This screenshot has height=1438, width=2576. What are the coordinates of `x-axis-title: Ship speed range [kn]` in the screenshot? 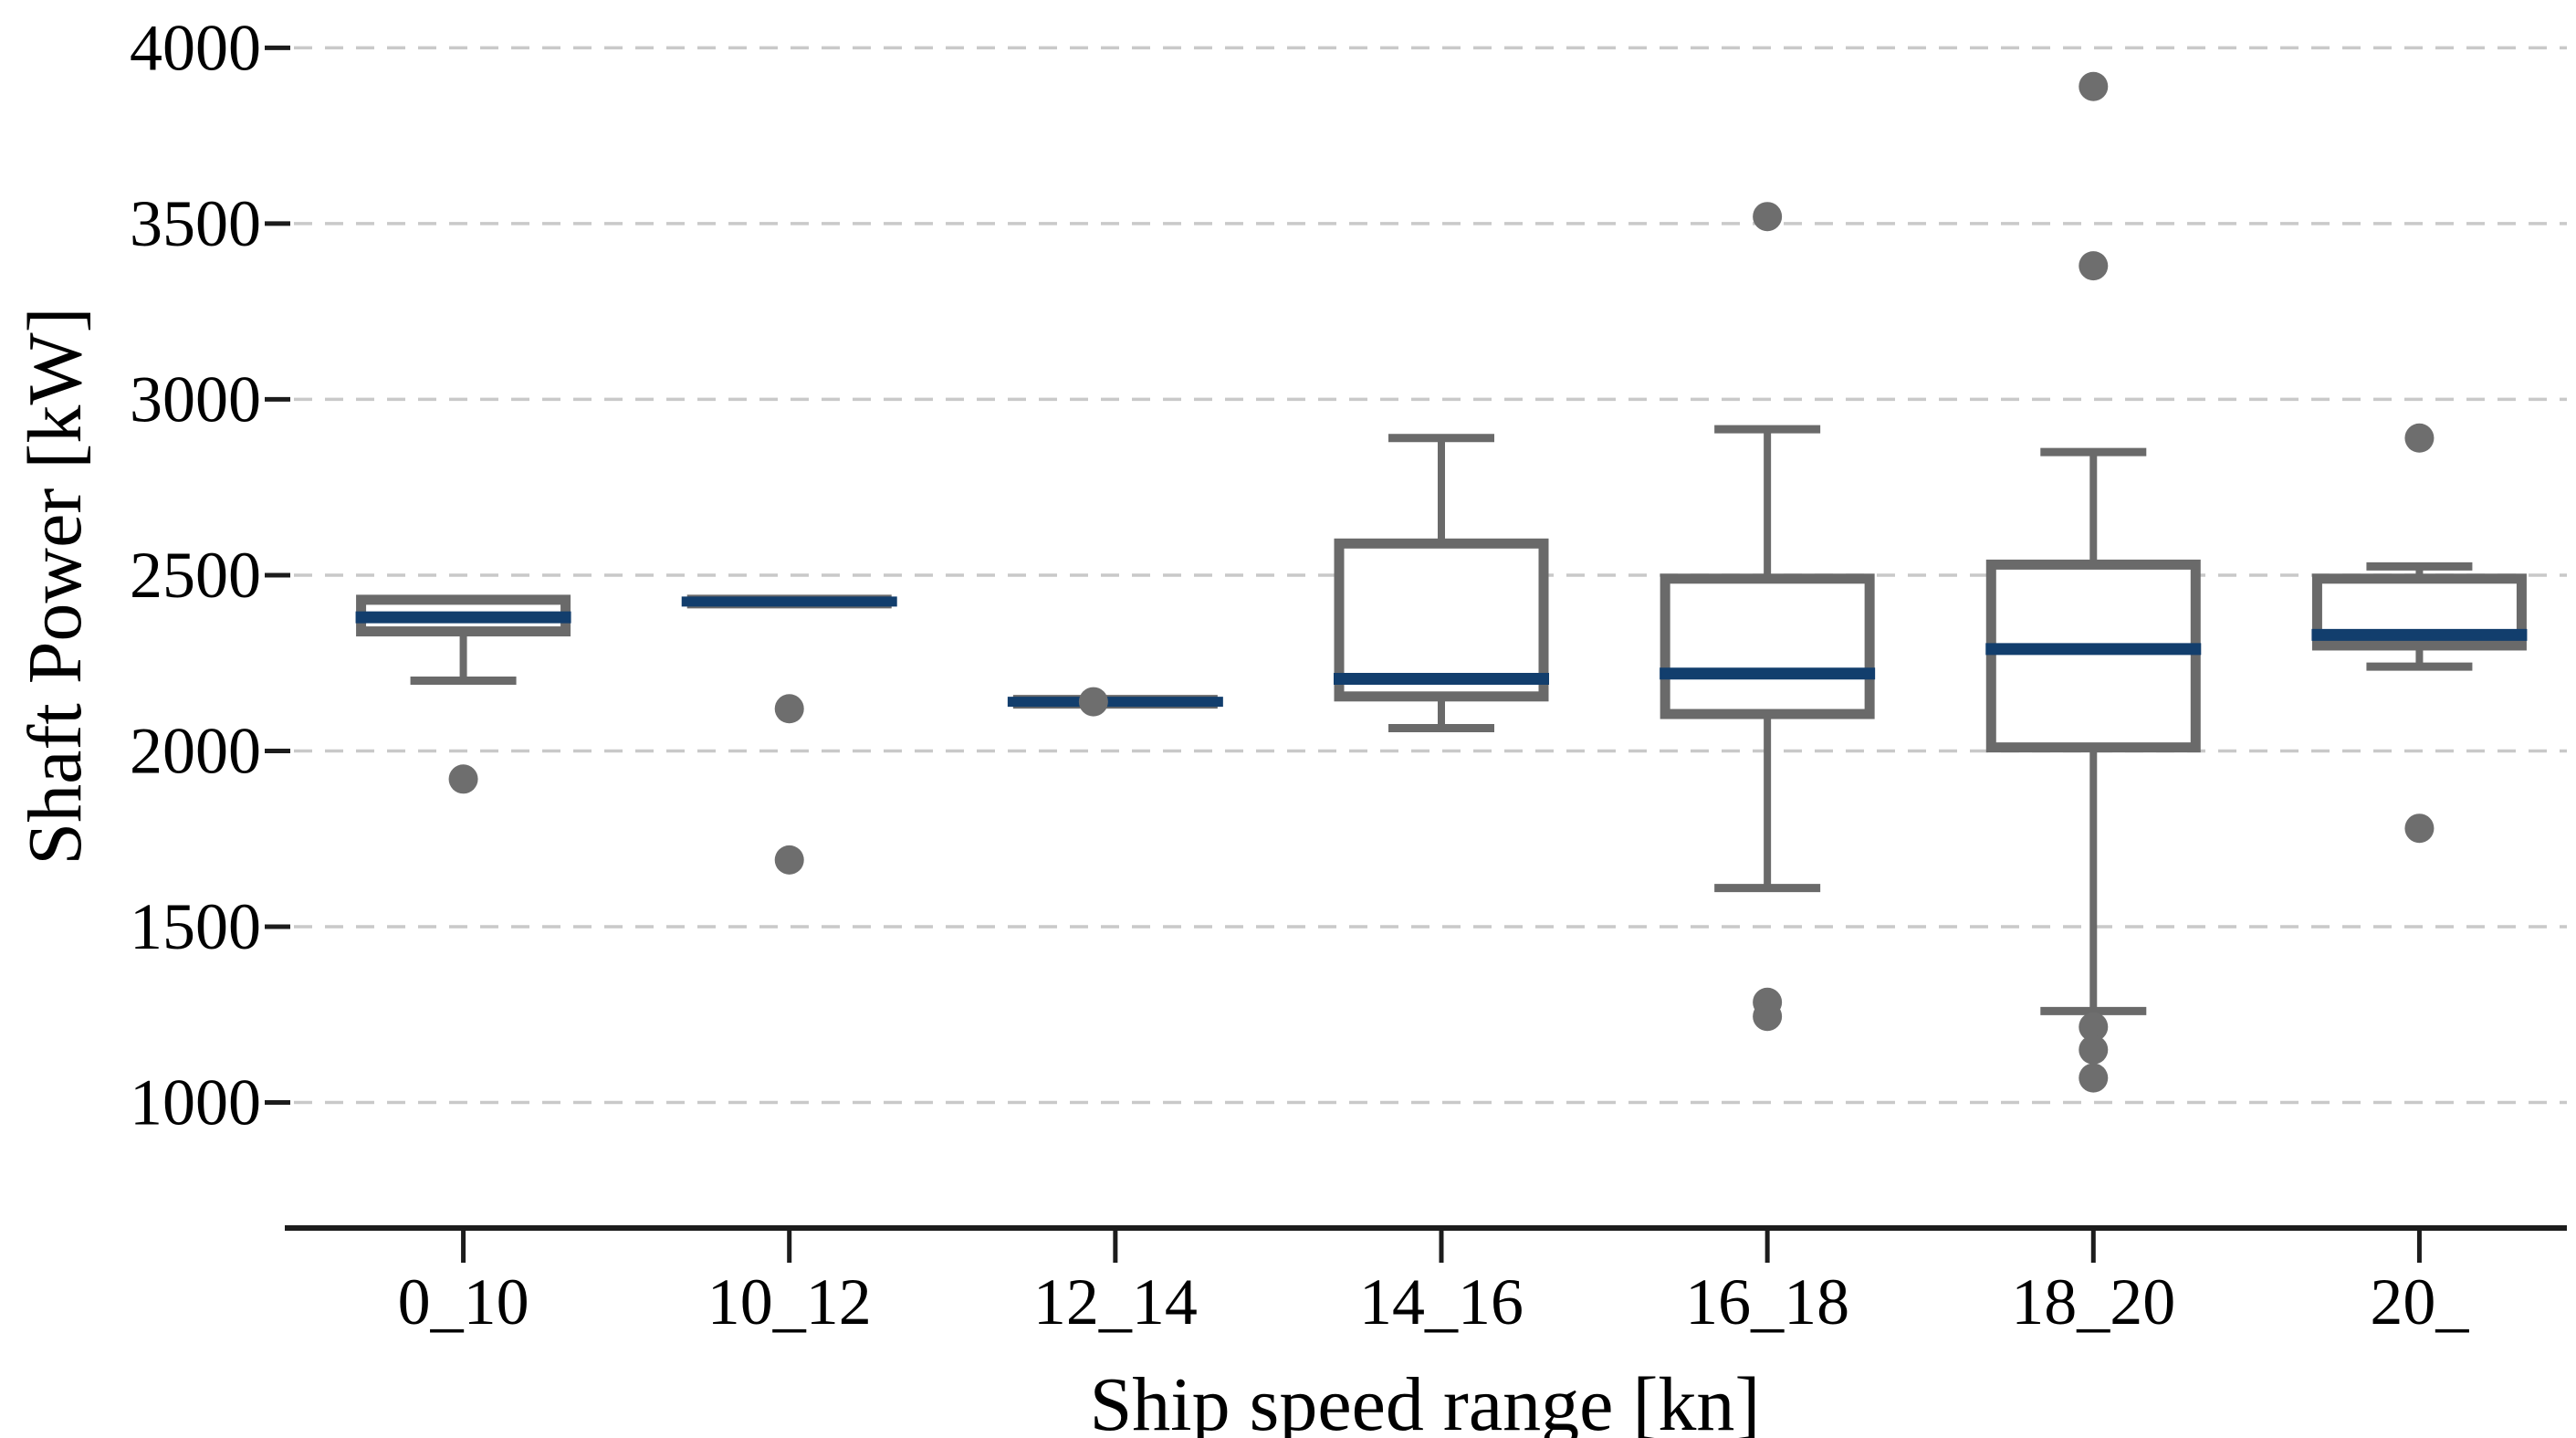 It's located at (1425, 1400).